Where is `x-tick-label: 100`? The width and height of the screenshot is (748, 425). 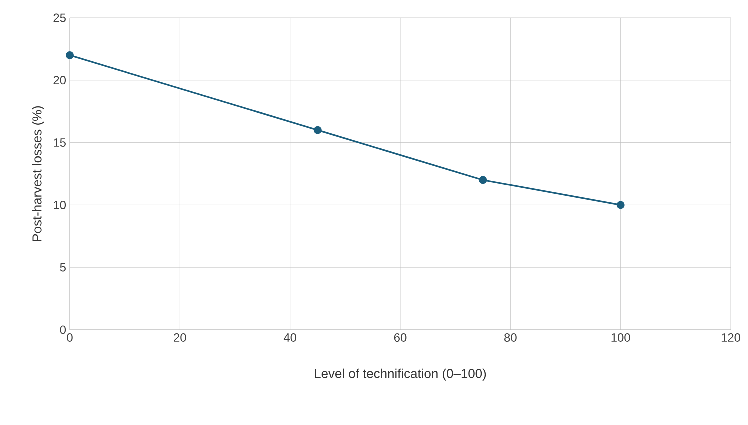
x-tick-label: 100 is located at coordinates (621, 338).